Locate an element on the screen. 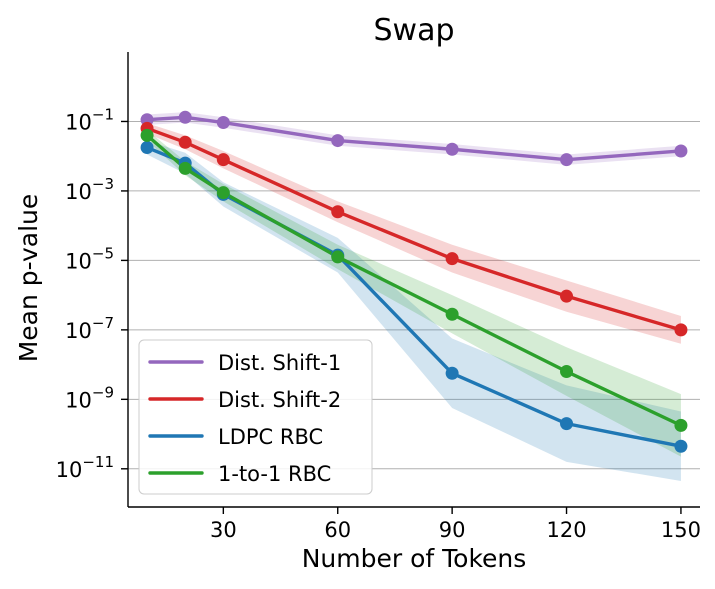  y-ticks: 10⁻¹ 10⁻³ 10⁻⁵ 10⁻⁷ 10⁻⁹ 10⁻¹¹ is located at coordinates (92, 293).